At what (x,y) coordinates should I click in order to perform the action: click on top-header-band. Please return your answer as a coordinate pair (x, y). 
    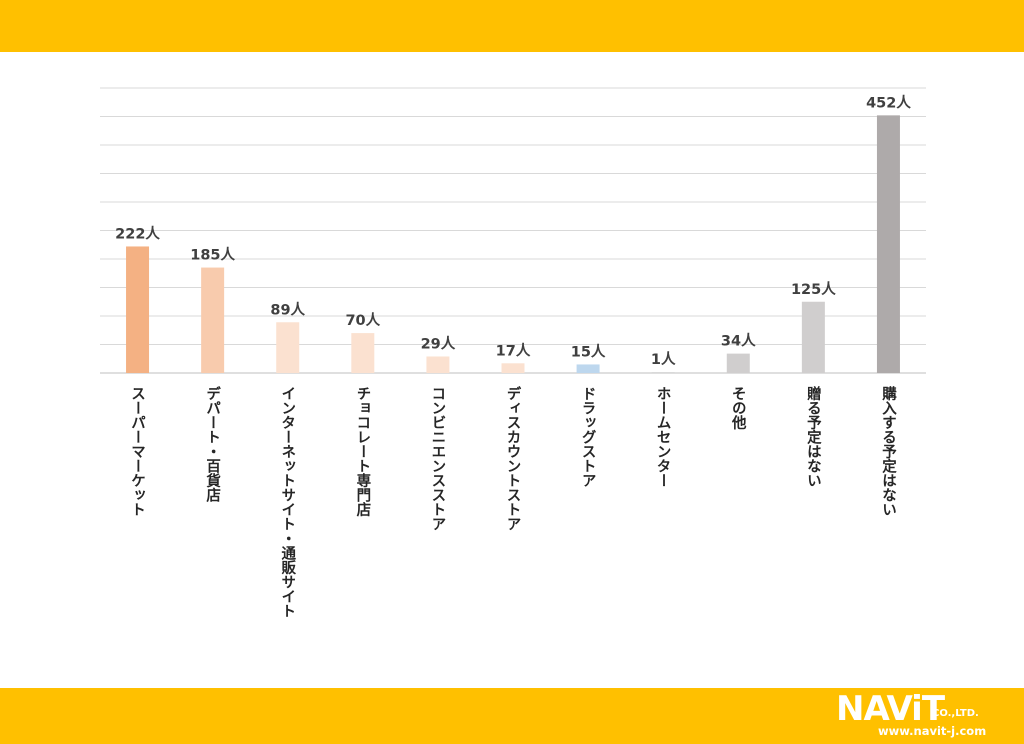
    Looking at the image, I should click on (512, 26).